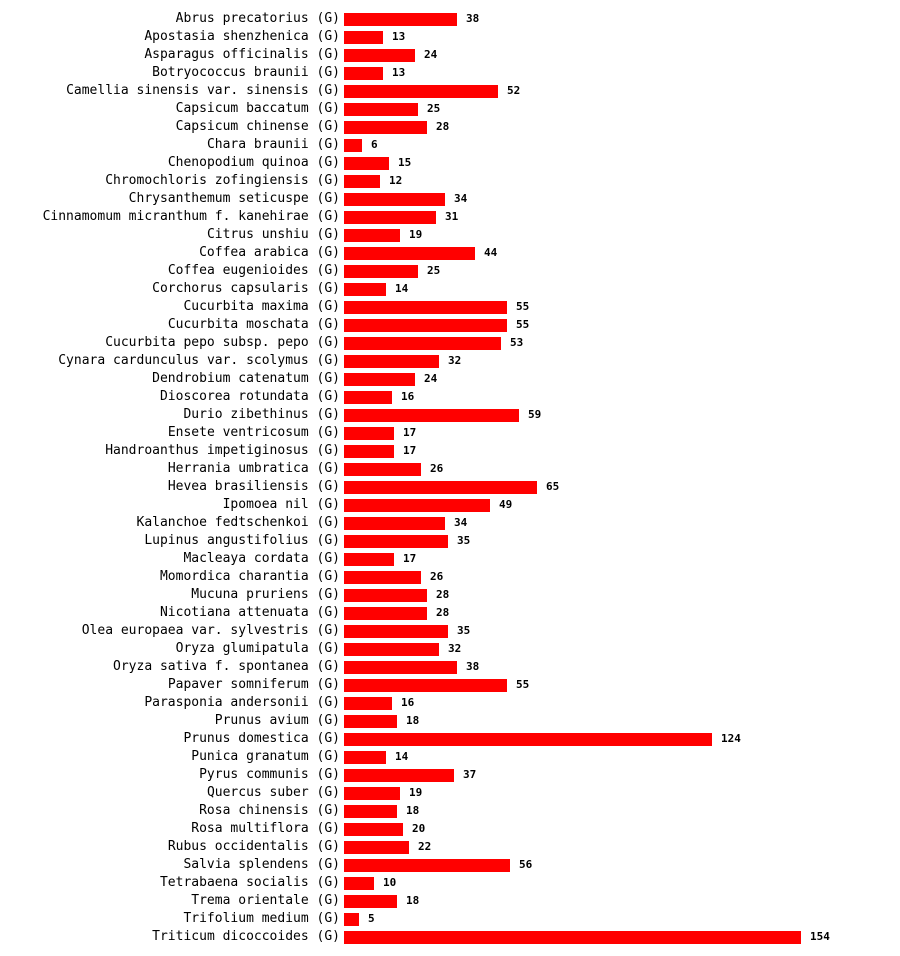 The height and width of the screenshot is (956, 900). Describe the element at coordinates (402, 756) in the screenshot. I see `value-label: 14` at that location.